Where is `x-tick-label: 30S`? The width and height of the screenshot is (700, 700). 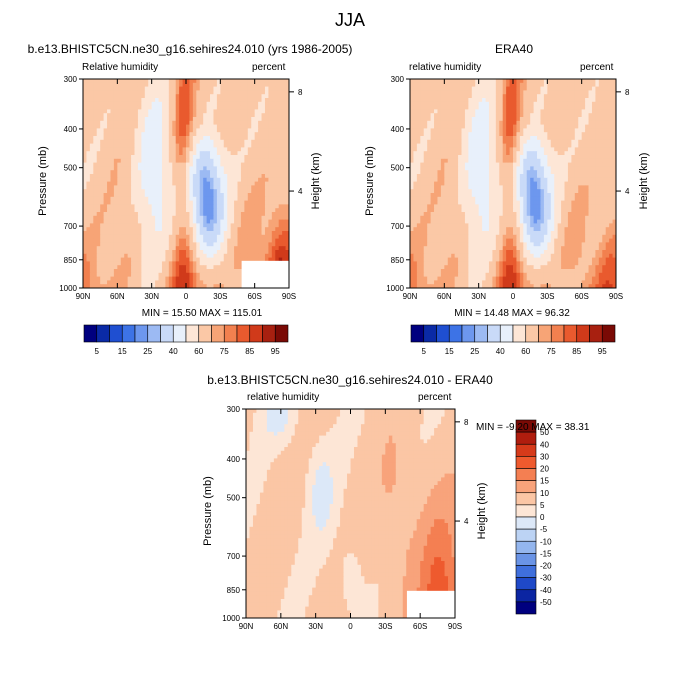 x-tick-label: 30S is located at coordinates (220, 296).